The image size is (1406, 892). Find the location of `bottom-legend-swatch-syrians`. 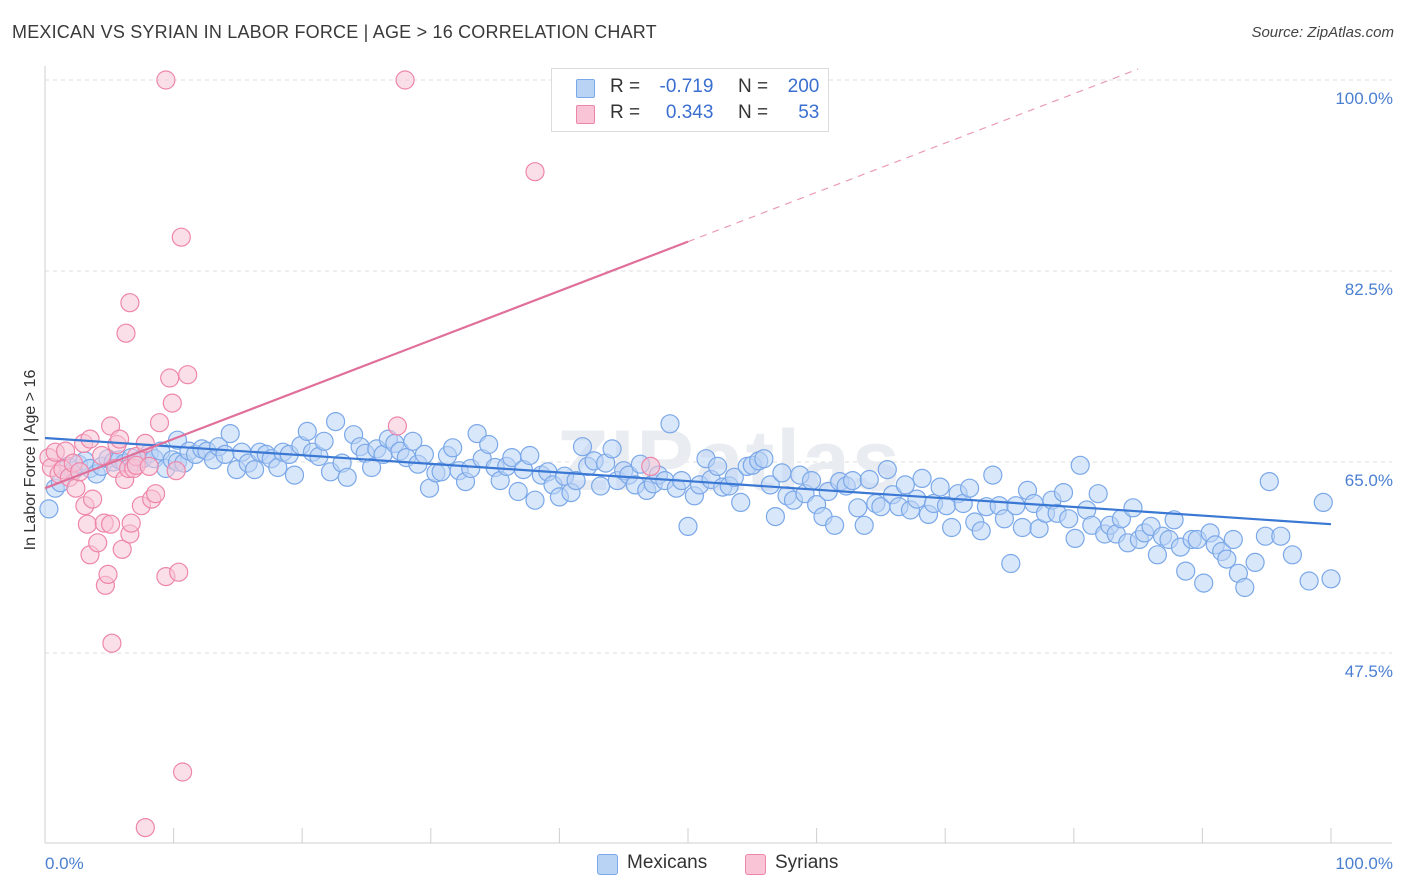

bottom-legend-swatch-syrians is located at coordinates (755, 864).